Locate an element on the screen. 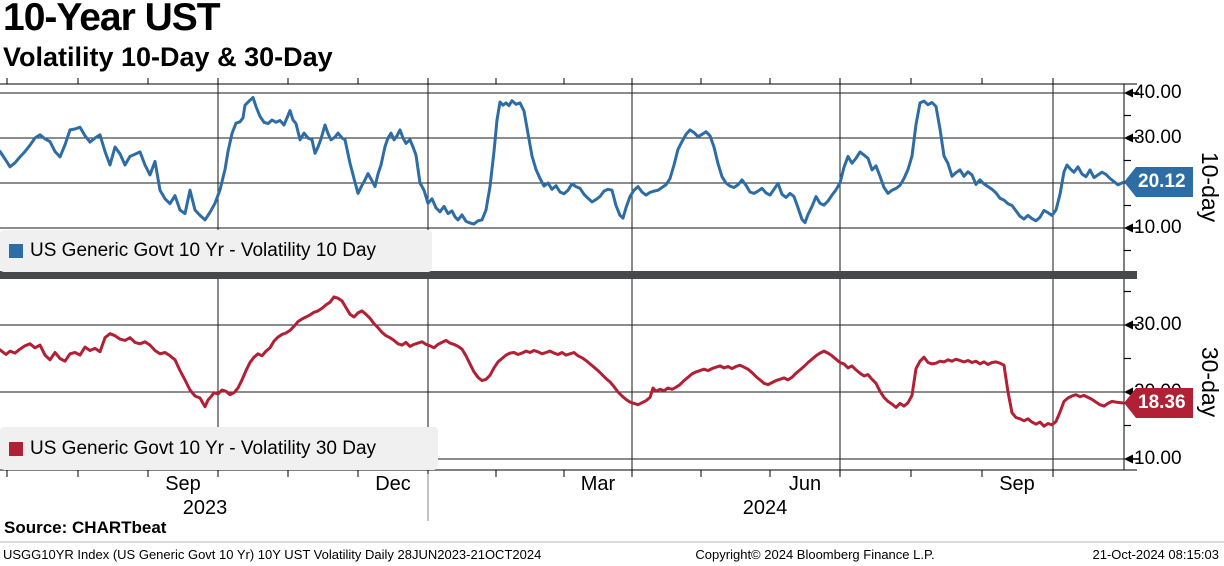  x-month-label: Jun is located at coordinates (805, 484).